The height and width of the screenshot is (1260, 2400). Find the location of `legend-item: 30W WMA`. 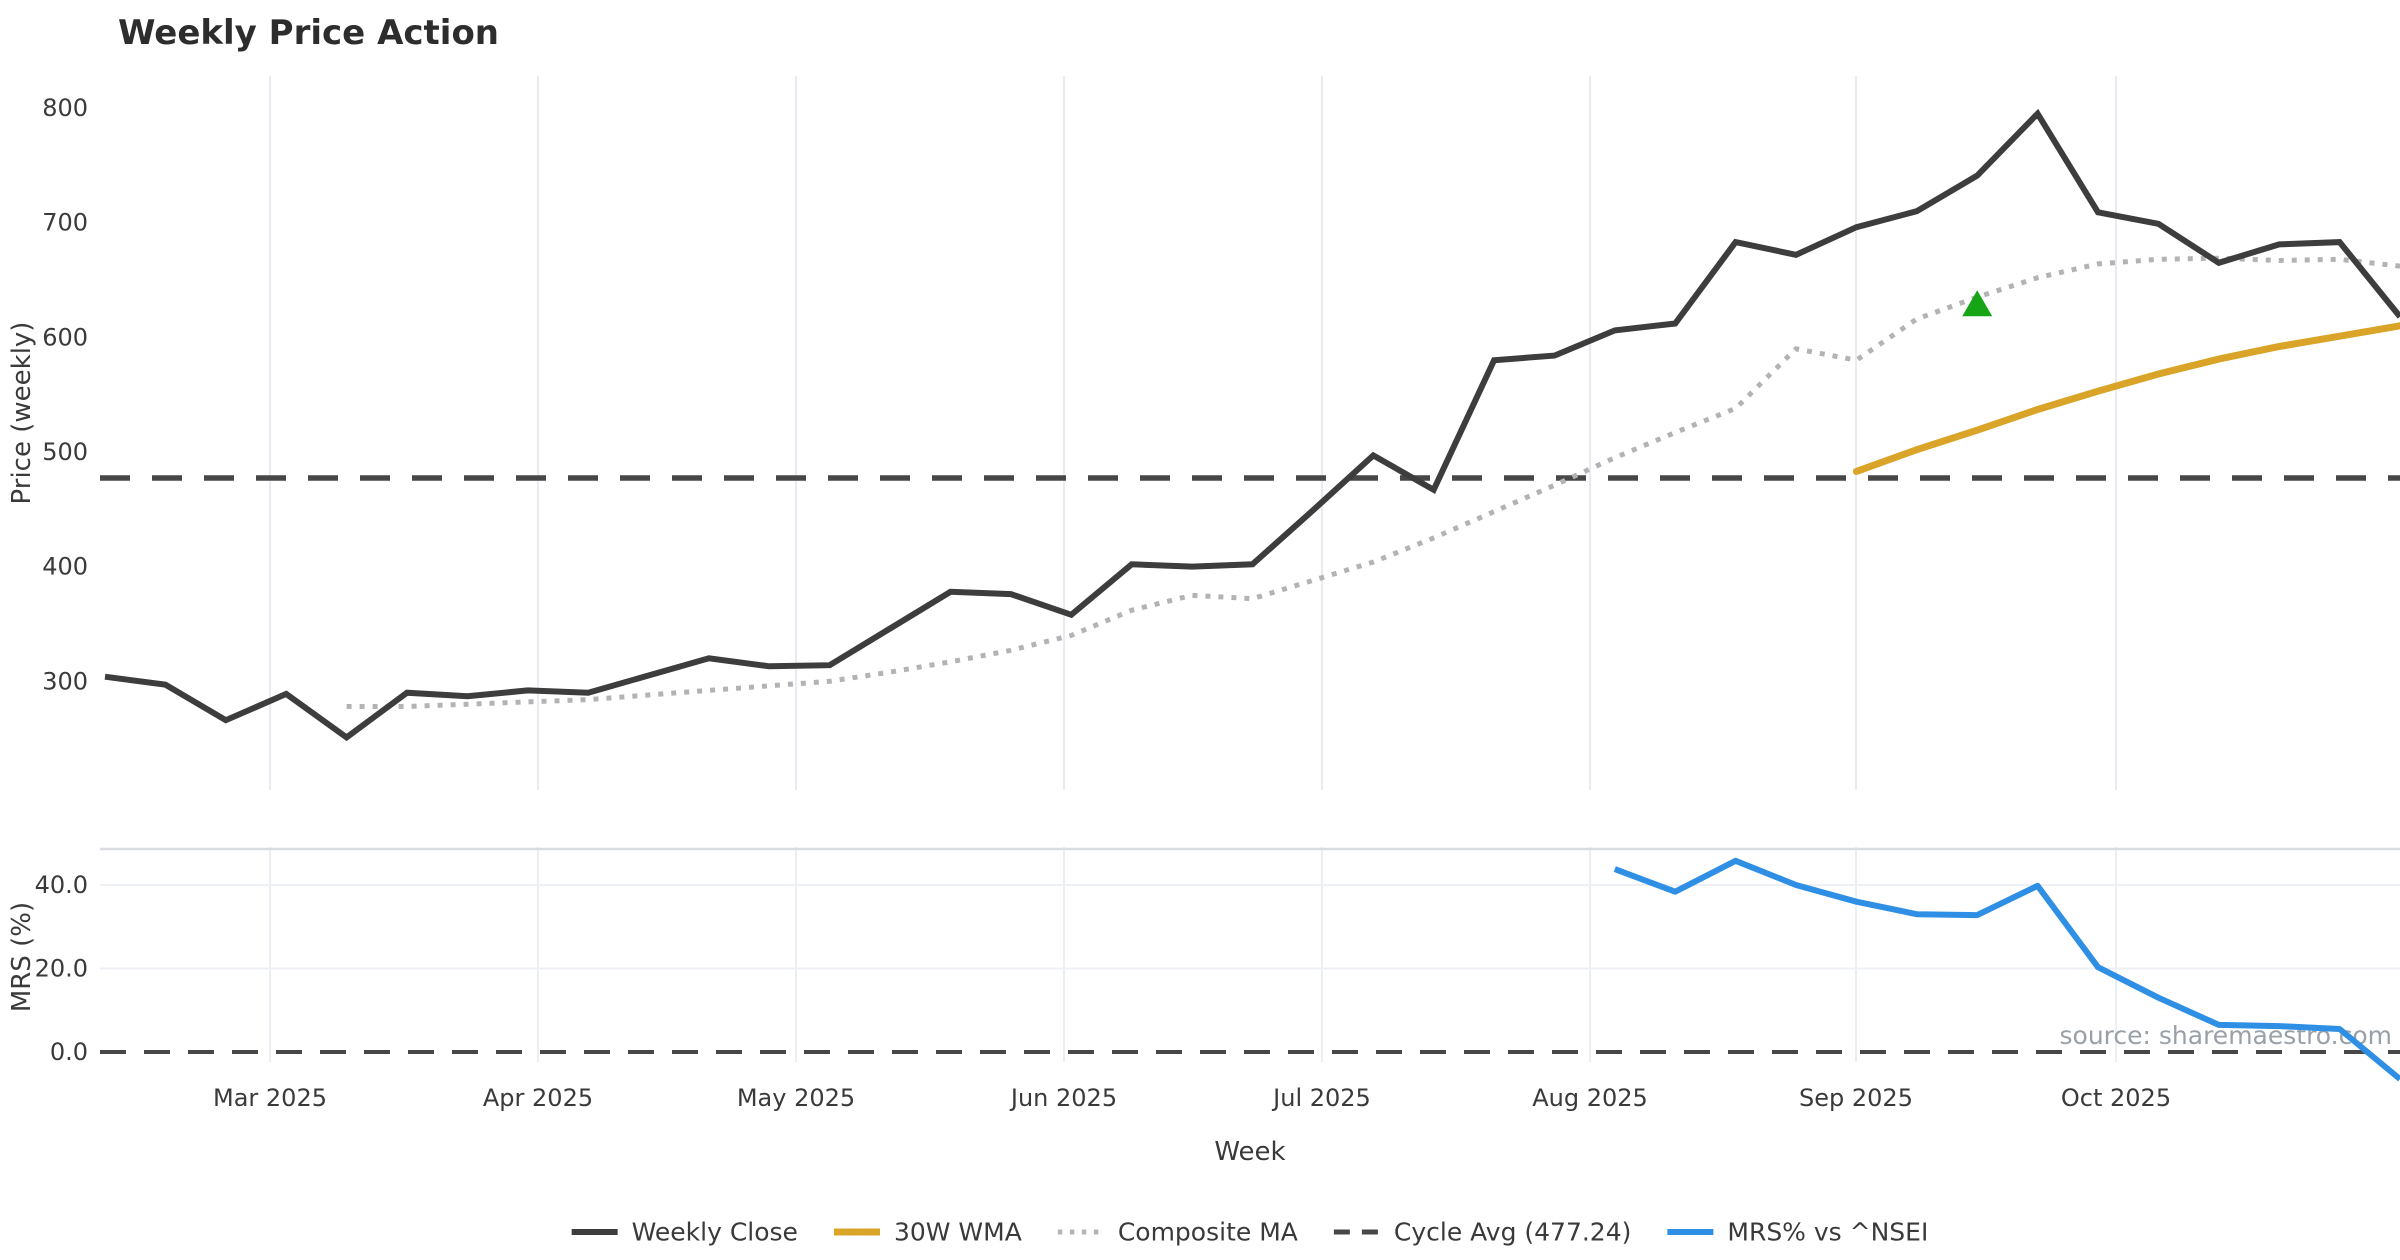

legend-item: 30W WMA is located at coordinates (927, 1232).